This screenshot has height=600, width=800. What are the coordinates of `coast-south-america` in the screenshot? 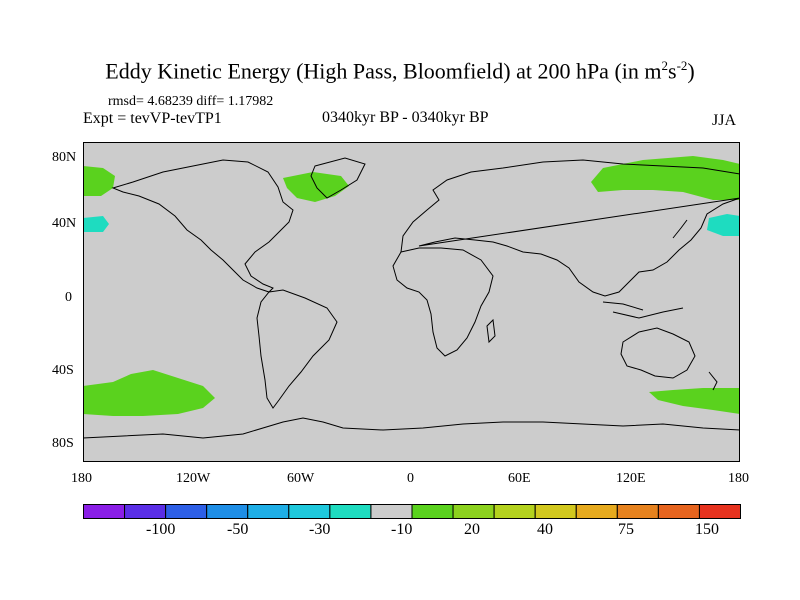 It's located at (297, 349).